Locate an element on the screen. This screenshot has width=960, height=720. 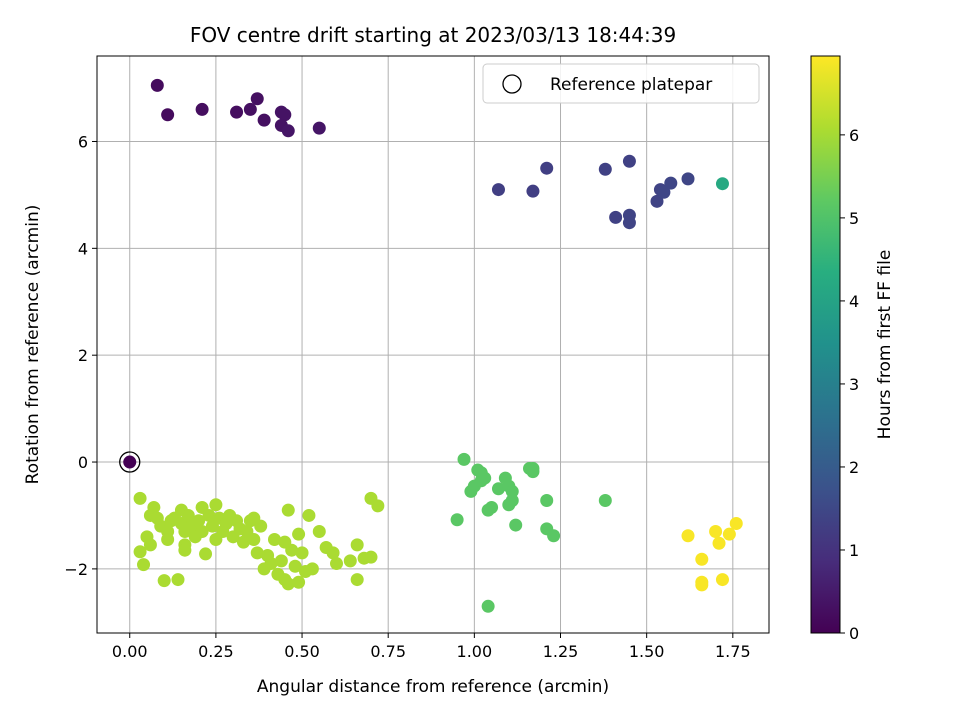
colorbar-tick-label: 4 is located at coordinates (854, 301).